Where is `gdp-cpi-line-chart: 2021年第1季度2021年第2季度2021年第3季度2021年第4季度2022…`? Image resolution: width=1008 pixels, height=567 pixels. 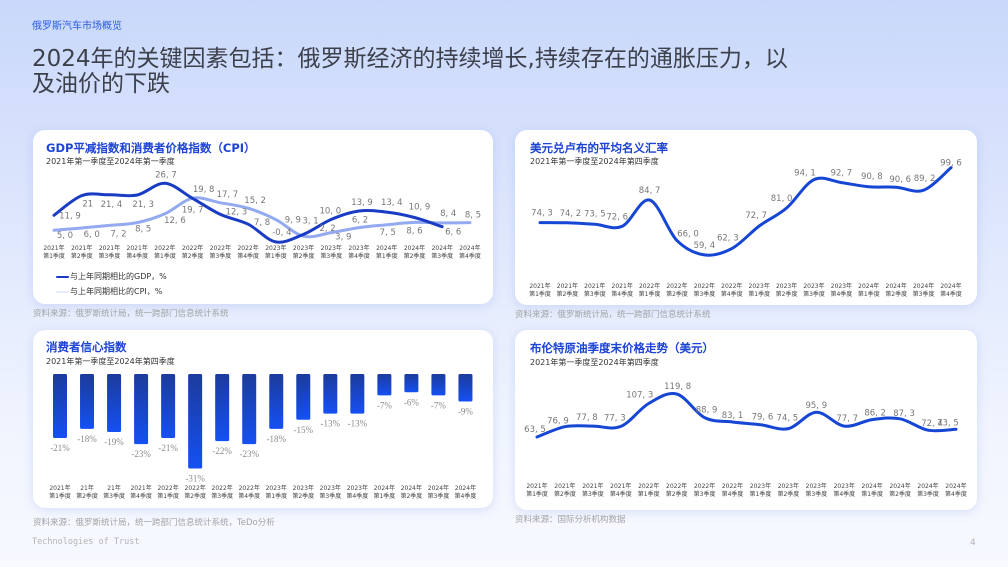
gdp-cpi-line-chart: 2021年第1季度2021年第2季度2021年第3季度2021年第4季度2022… is located at coordinates (262, 215).